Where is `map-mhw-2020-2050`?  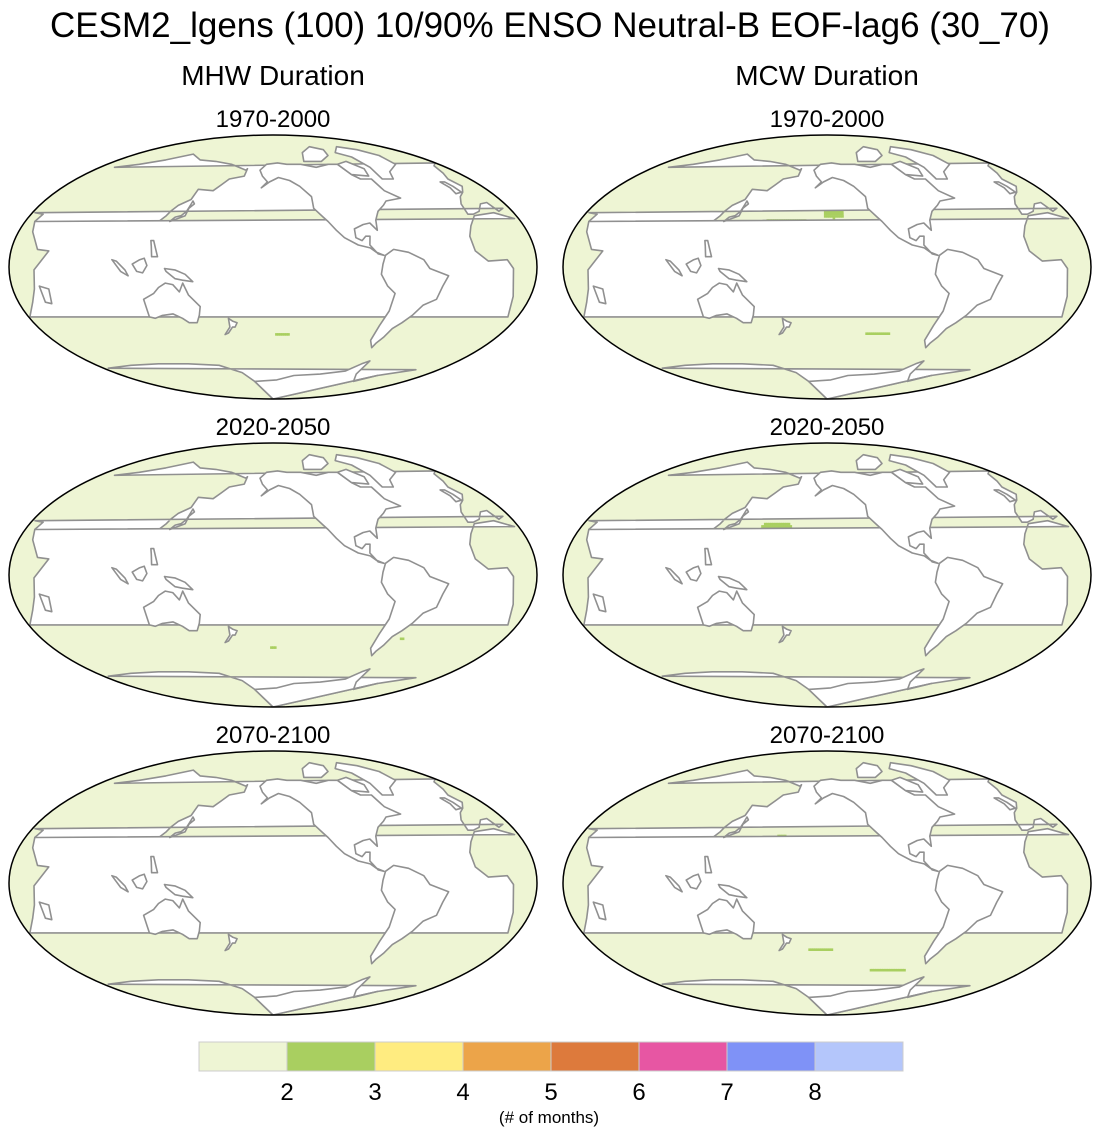 map-mhw-2020-2050 is located at coordinates (273, 575).